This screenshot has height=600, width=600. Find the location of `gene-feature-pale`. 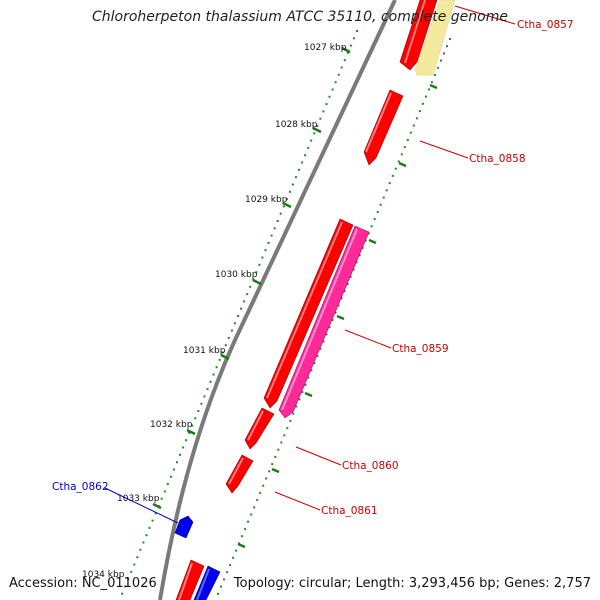

gene-feature-pale is located at coordinates (435, 38).